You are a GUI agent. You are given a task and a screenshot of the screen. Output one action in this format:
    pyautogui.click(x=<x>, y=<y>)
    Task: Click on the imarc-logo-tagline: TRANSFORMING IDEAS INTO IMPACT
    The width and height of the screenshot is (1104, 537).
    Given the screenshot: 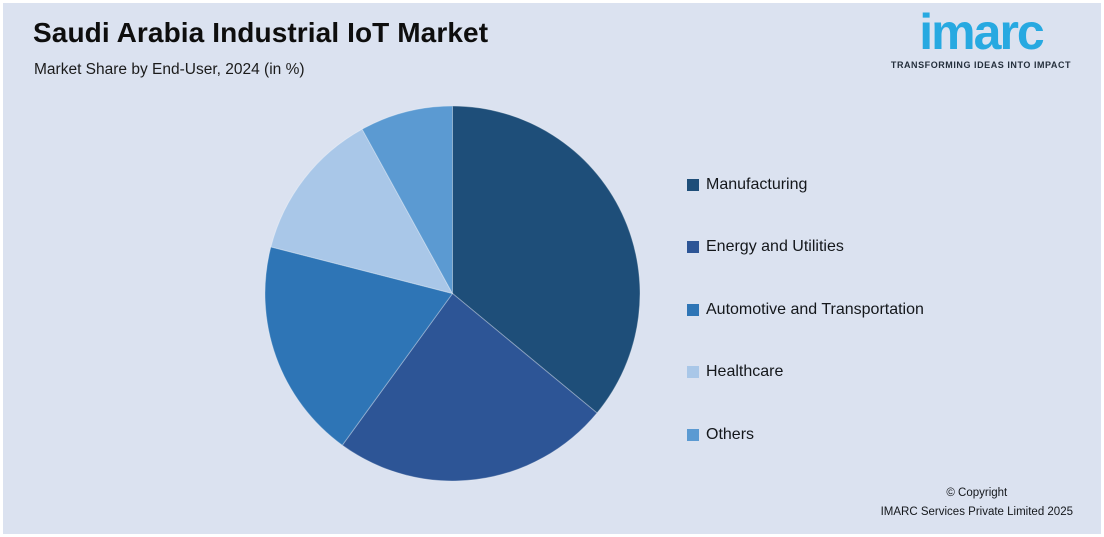 What is the action you would take?
    pyautogui.click(x=981, y=65)
    